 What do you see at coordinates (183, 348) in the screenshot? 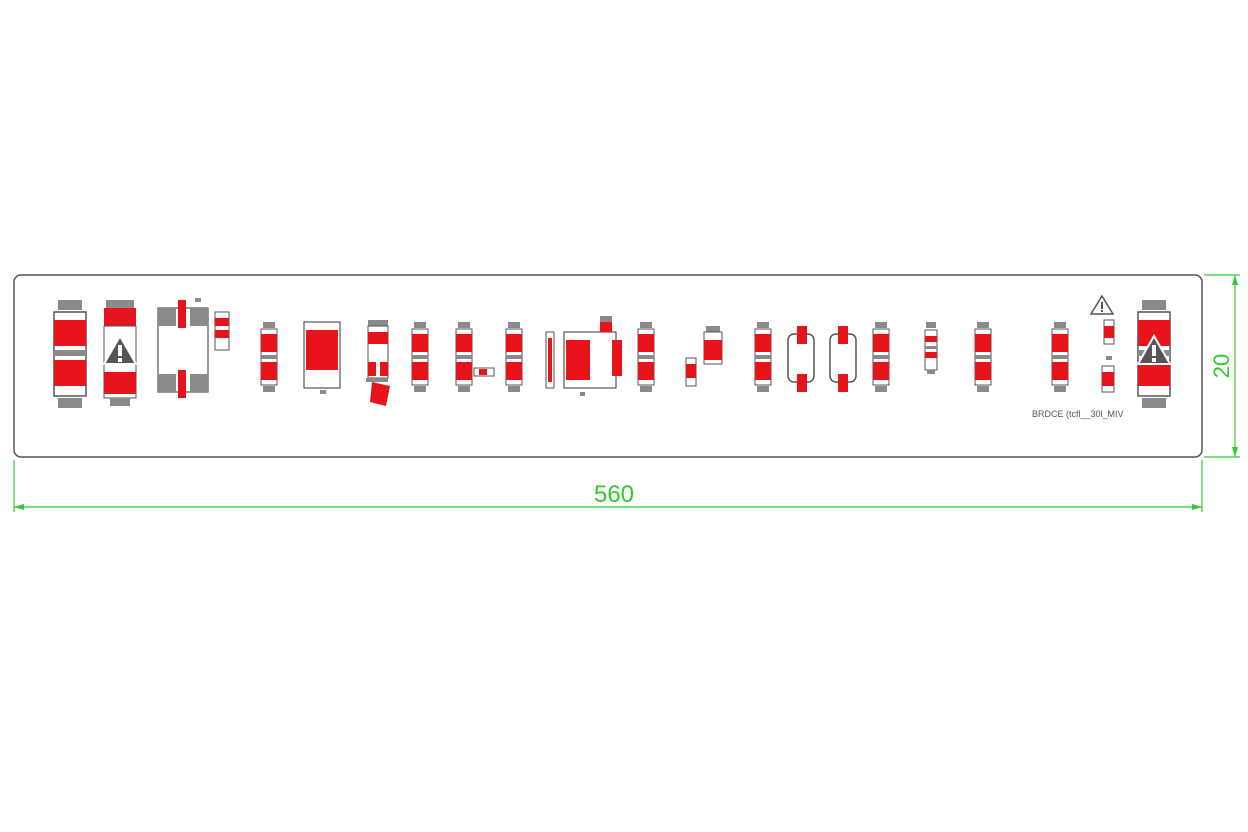
I see `frame-component` at bounding box center [183, 348].